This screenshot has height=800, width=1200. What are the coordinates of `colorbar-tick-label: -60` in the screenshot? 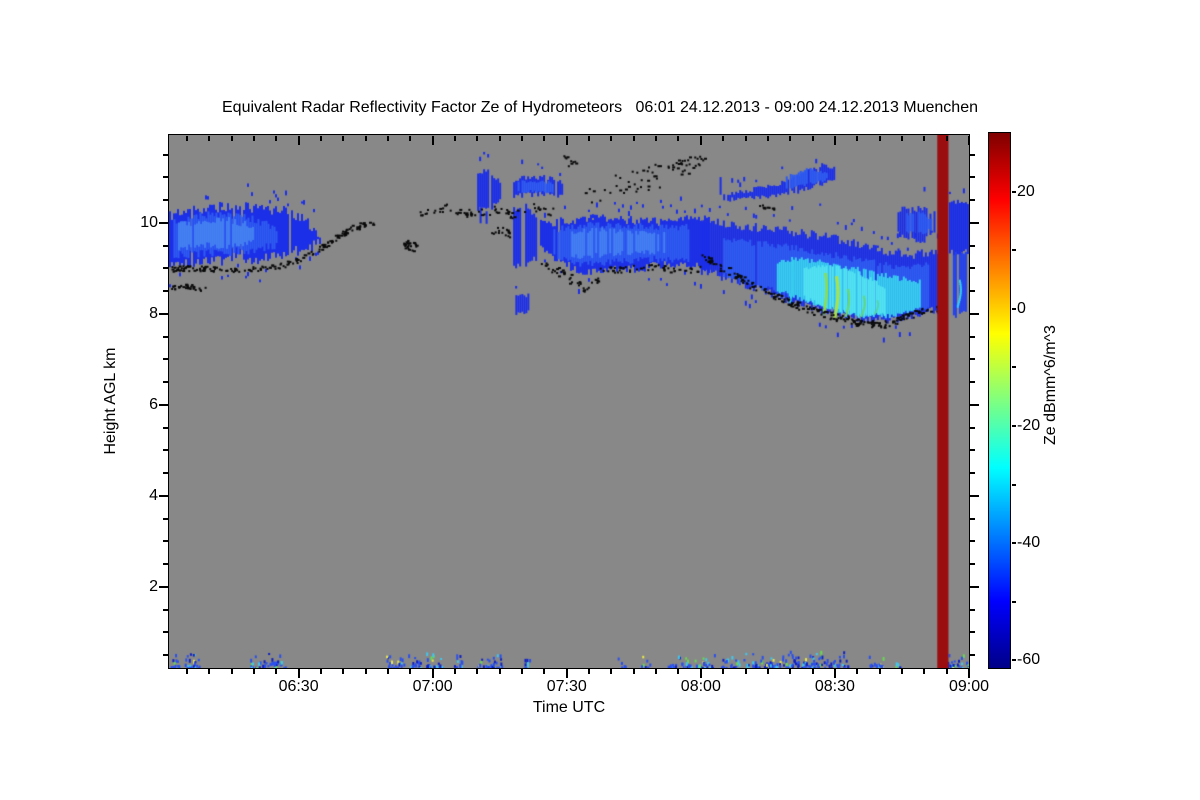 It's located at (1029, 660).